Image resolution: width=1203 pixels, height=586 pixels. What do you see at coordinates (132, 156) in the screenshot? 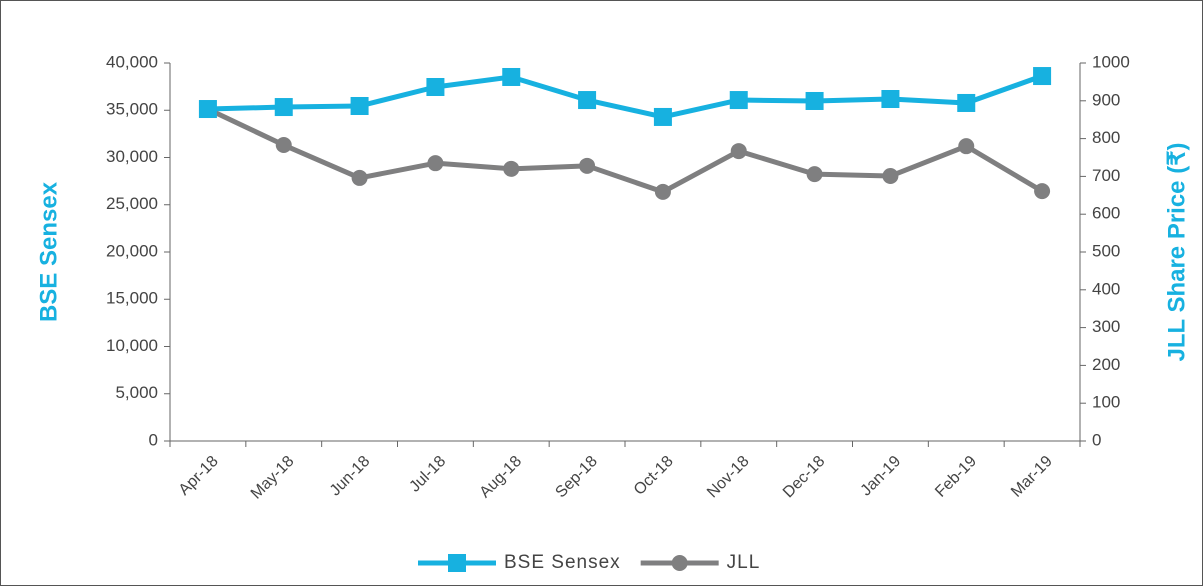
I see `y-tick-label: 30,000` at bounding box center [132, 156].